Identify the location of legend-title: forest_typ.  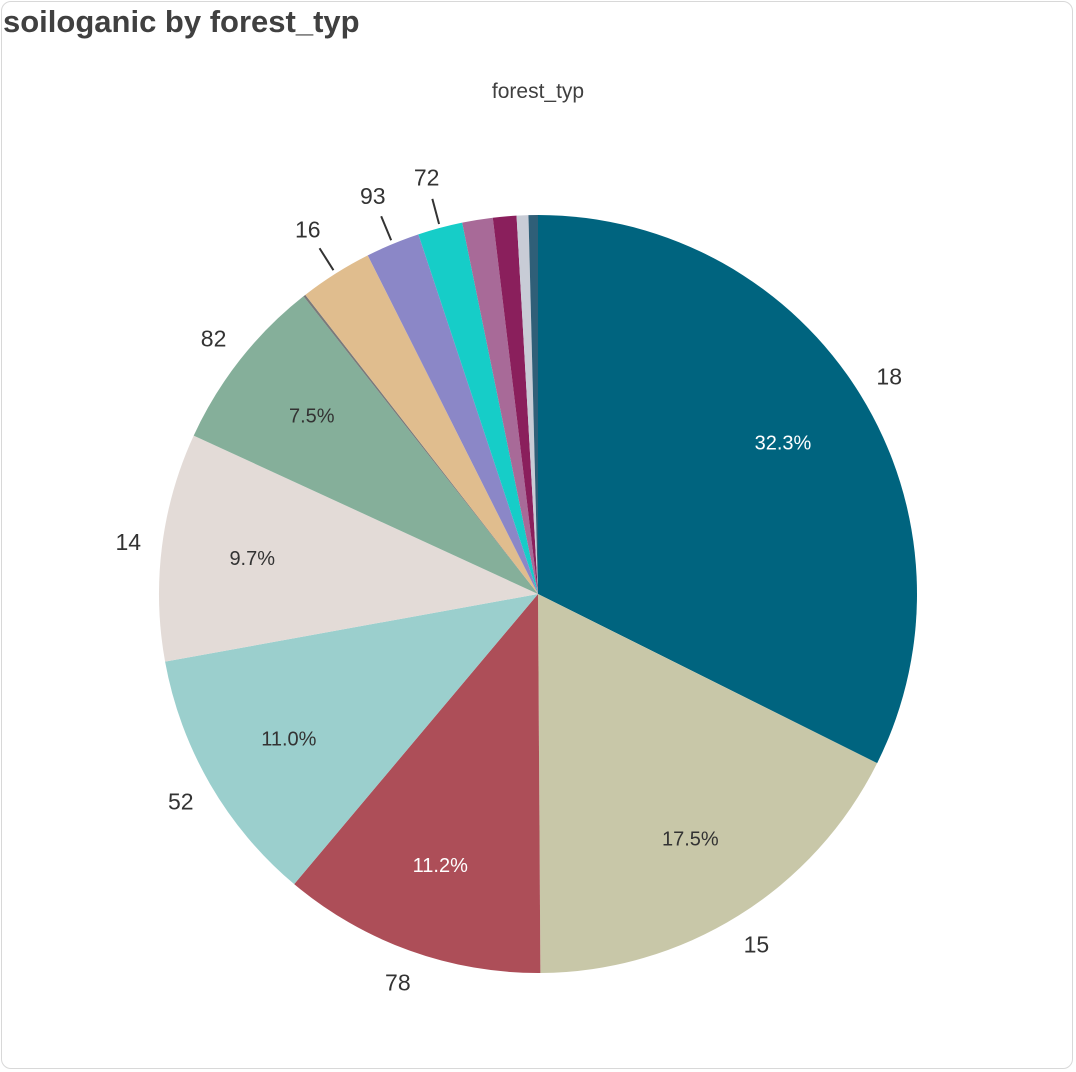
(538, 91).